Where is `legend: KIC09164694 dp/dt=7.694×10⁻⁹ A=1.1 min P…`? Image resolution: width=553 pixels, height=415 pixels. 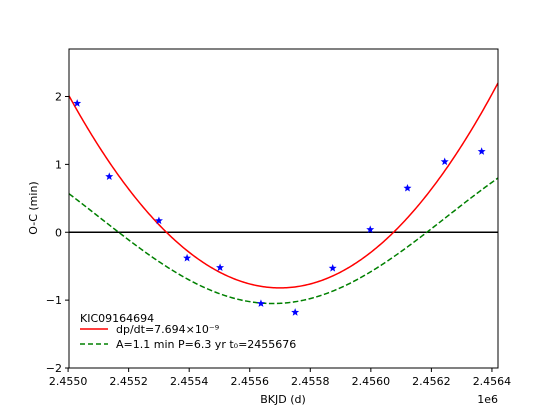 legend: KIC09164694 dp/dt=7.694×10⁻⁹ A=1.1 min P… is located at coordinates (188, 331).